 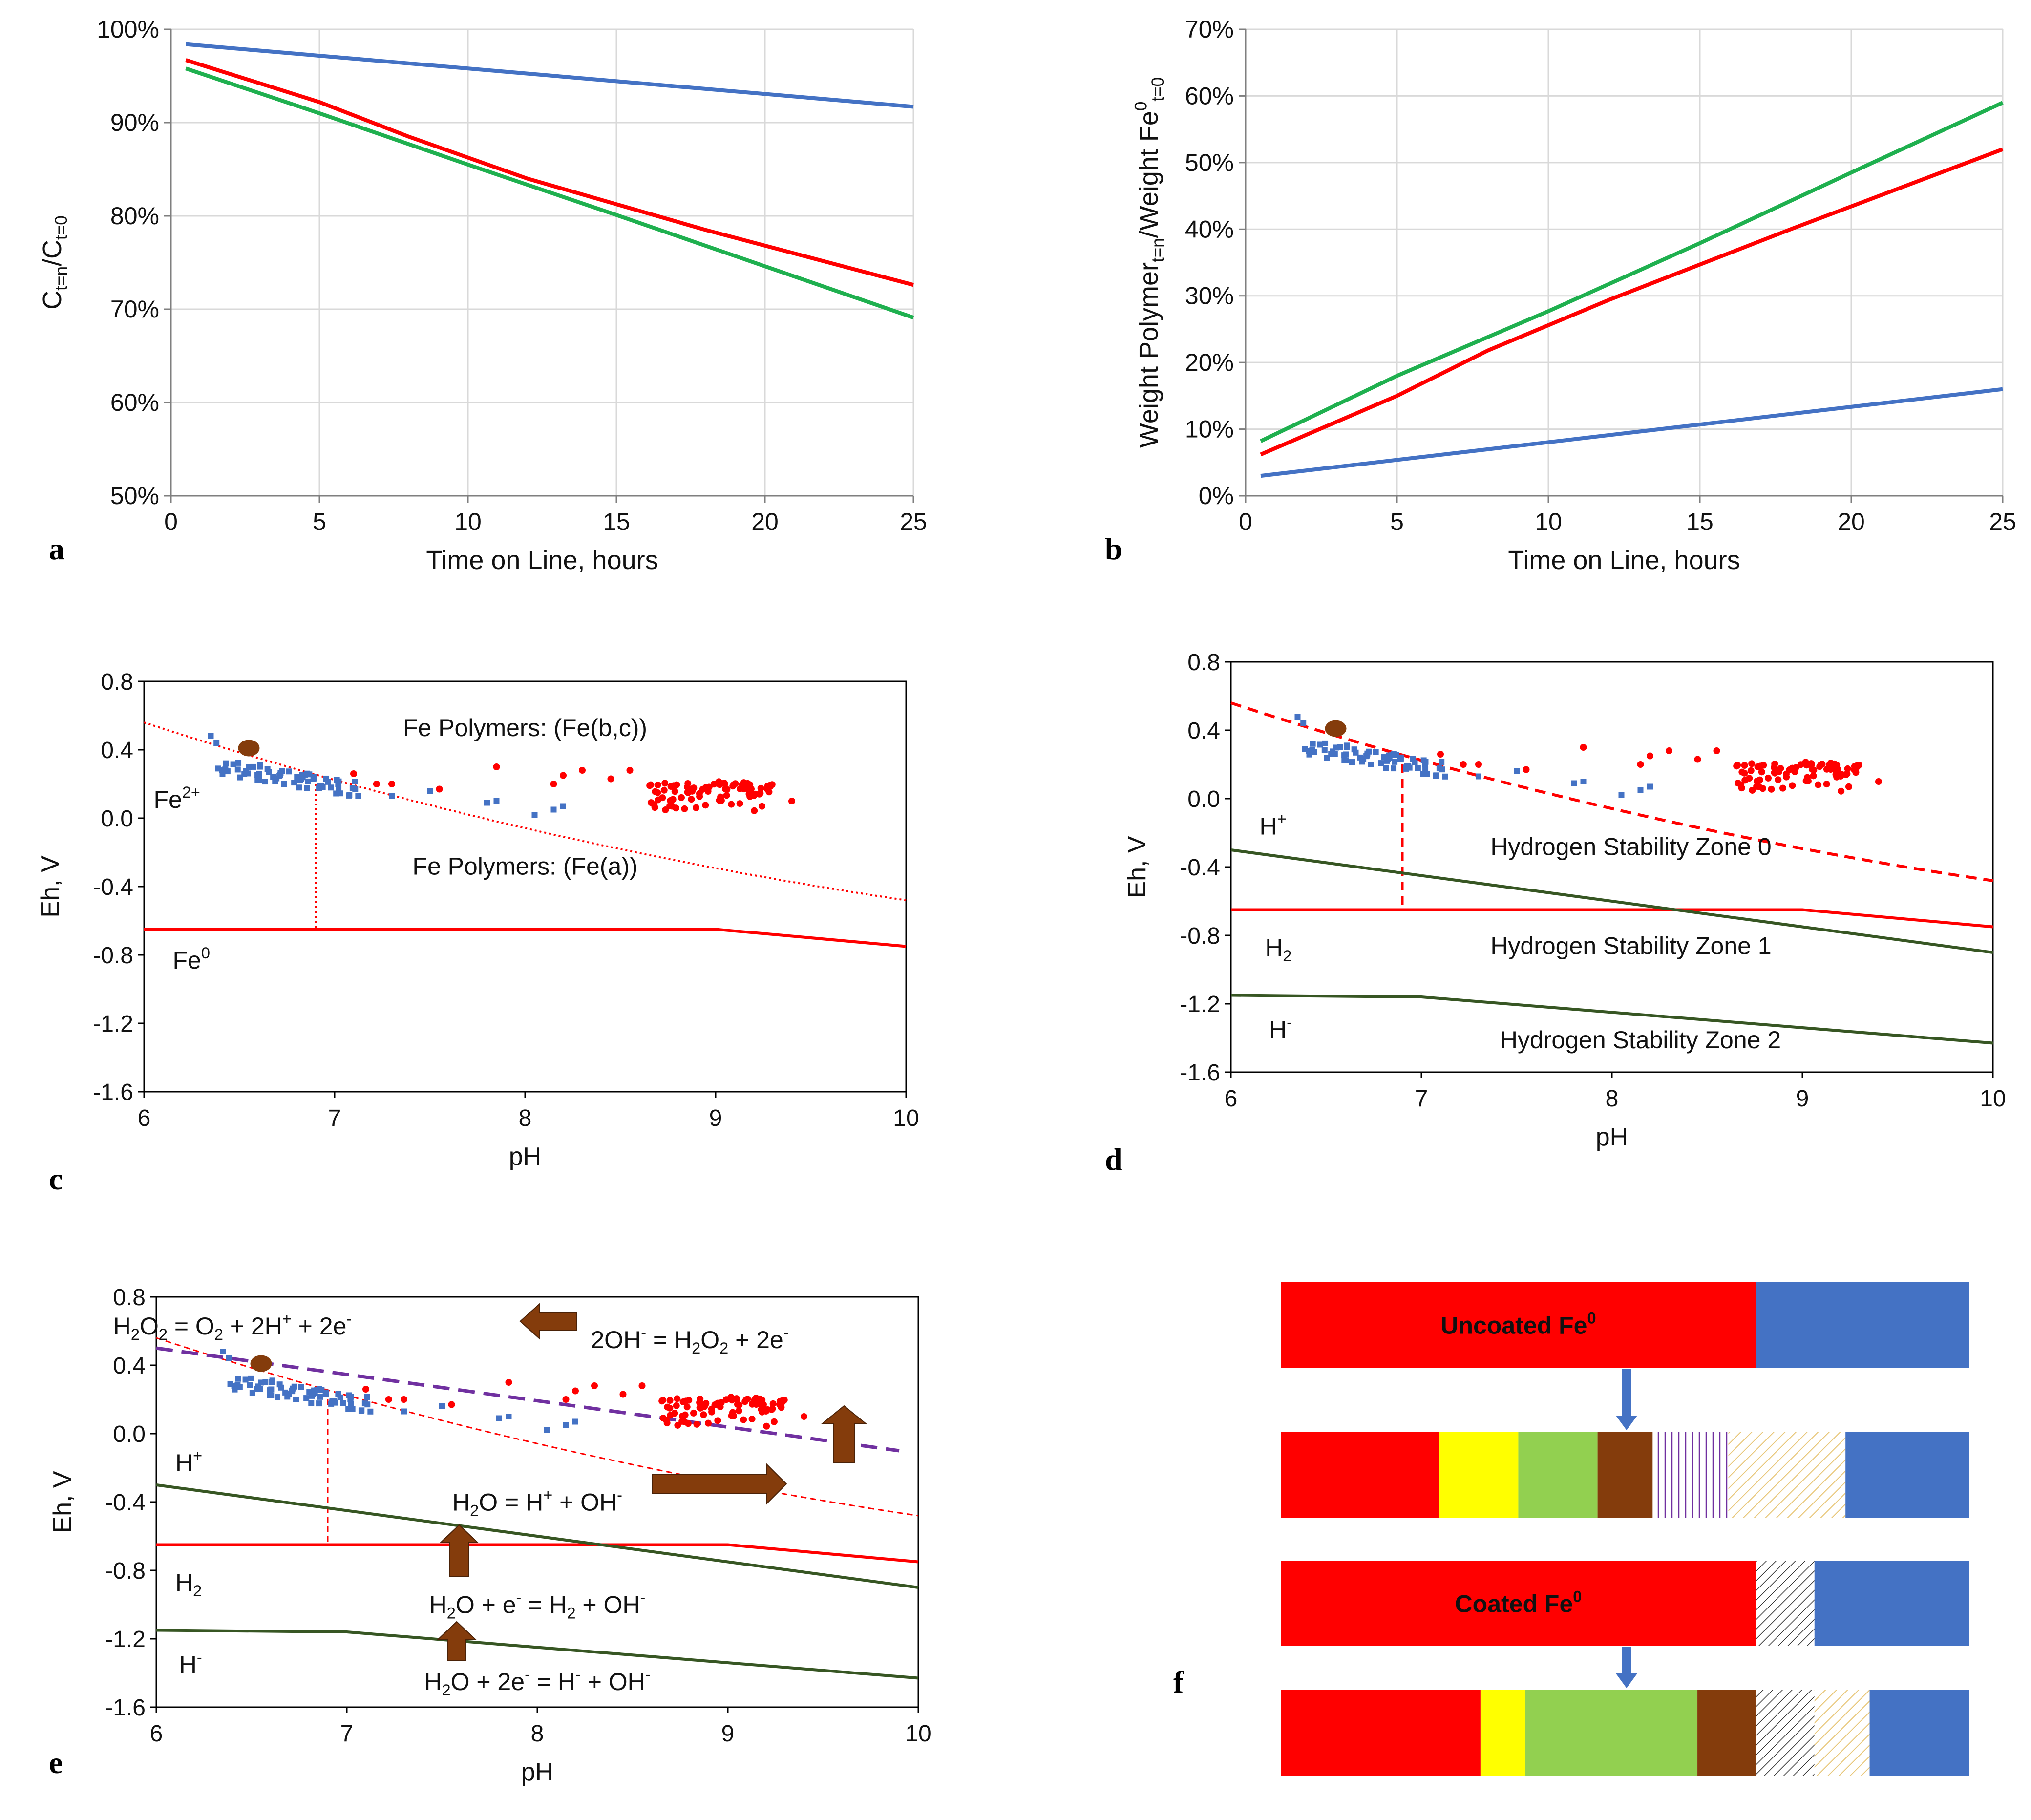 I want to click on fe0-boundary-line, so click(x=526, y=938).